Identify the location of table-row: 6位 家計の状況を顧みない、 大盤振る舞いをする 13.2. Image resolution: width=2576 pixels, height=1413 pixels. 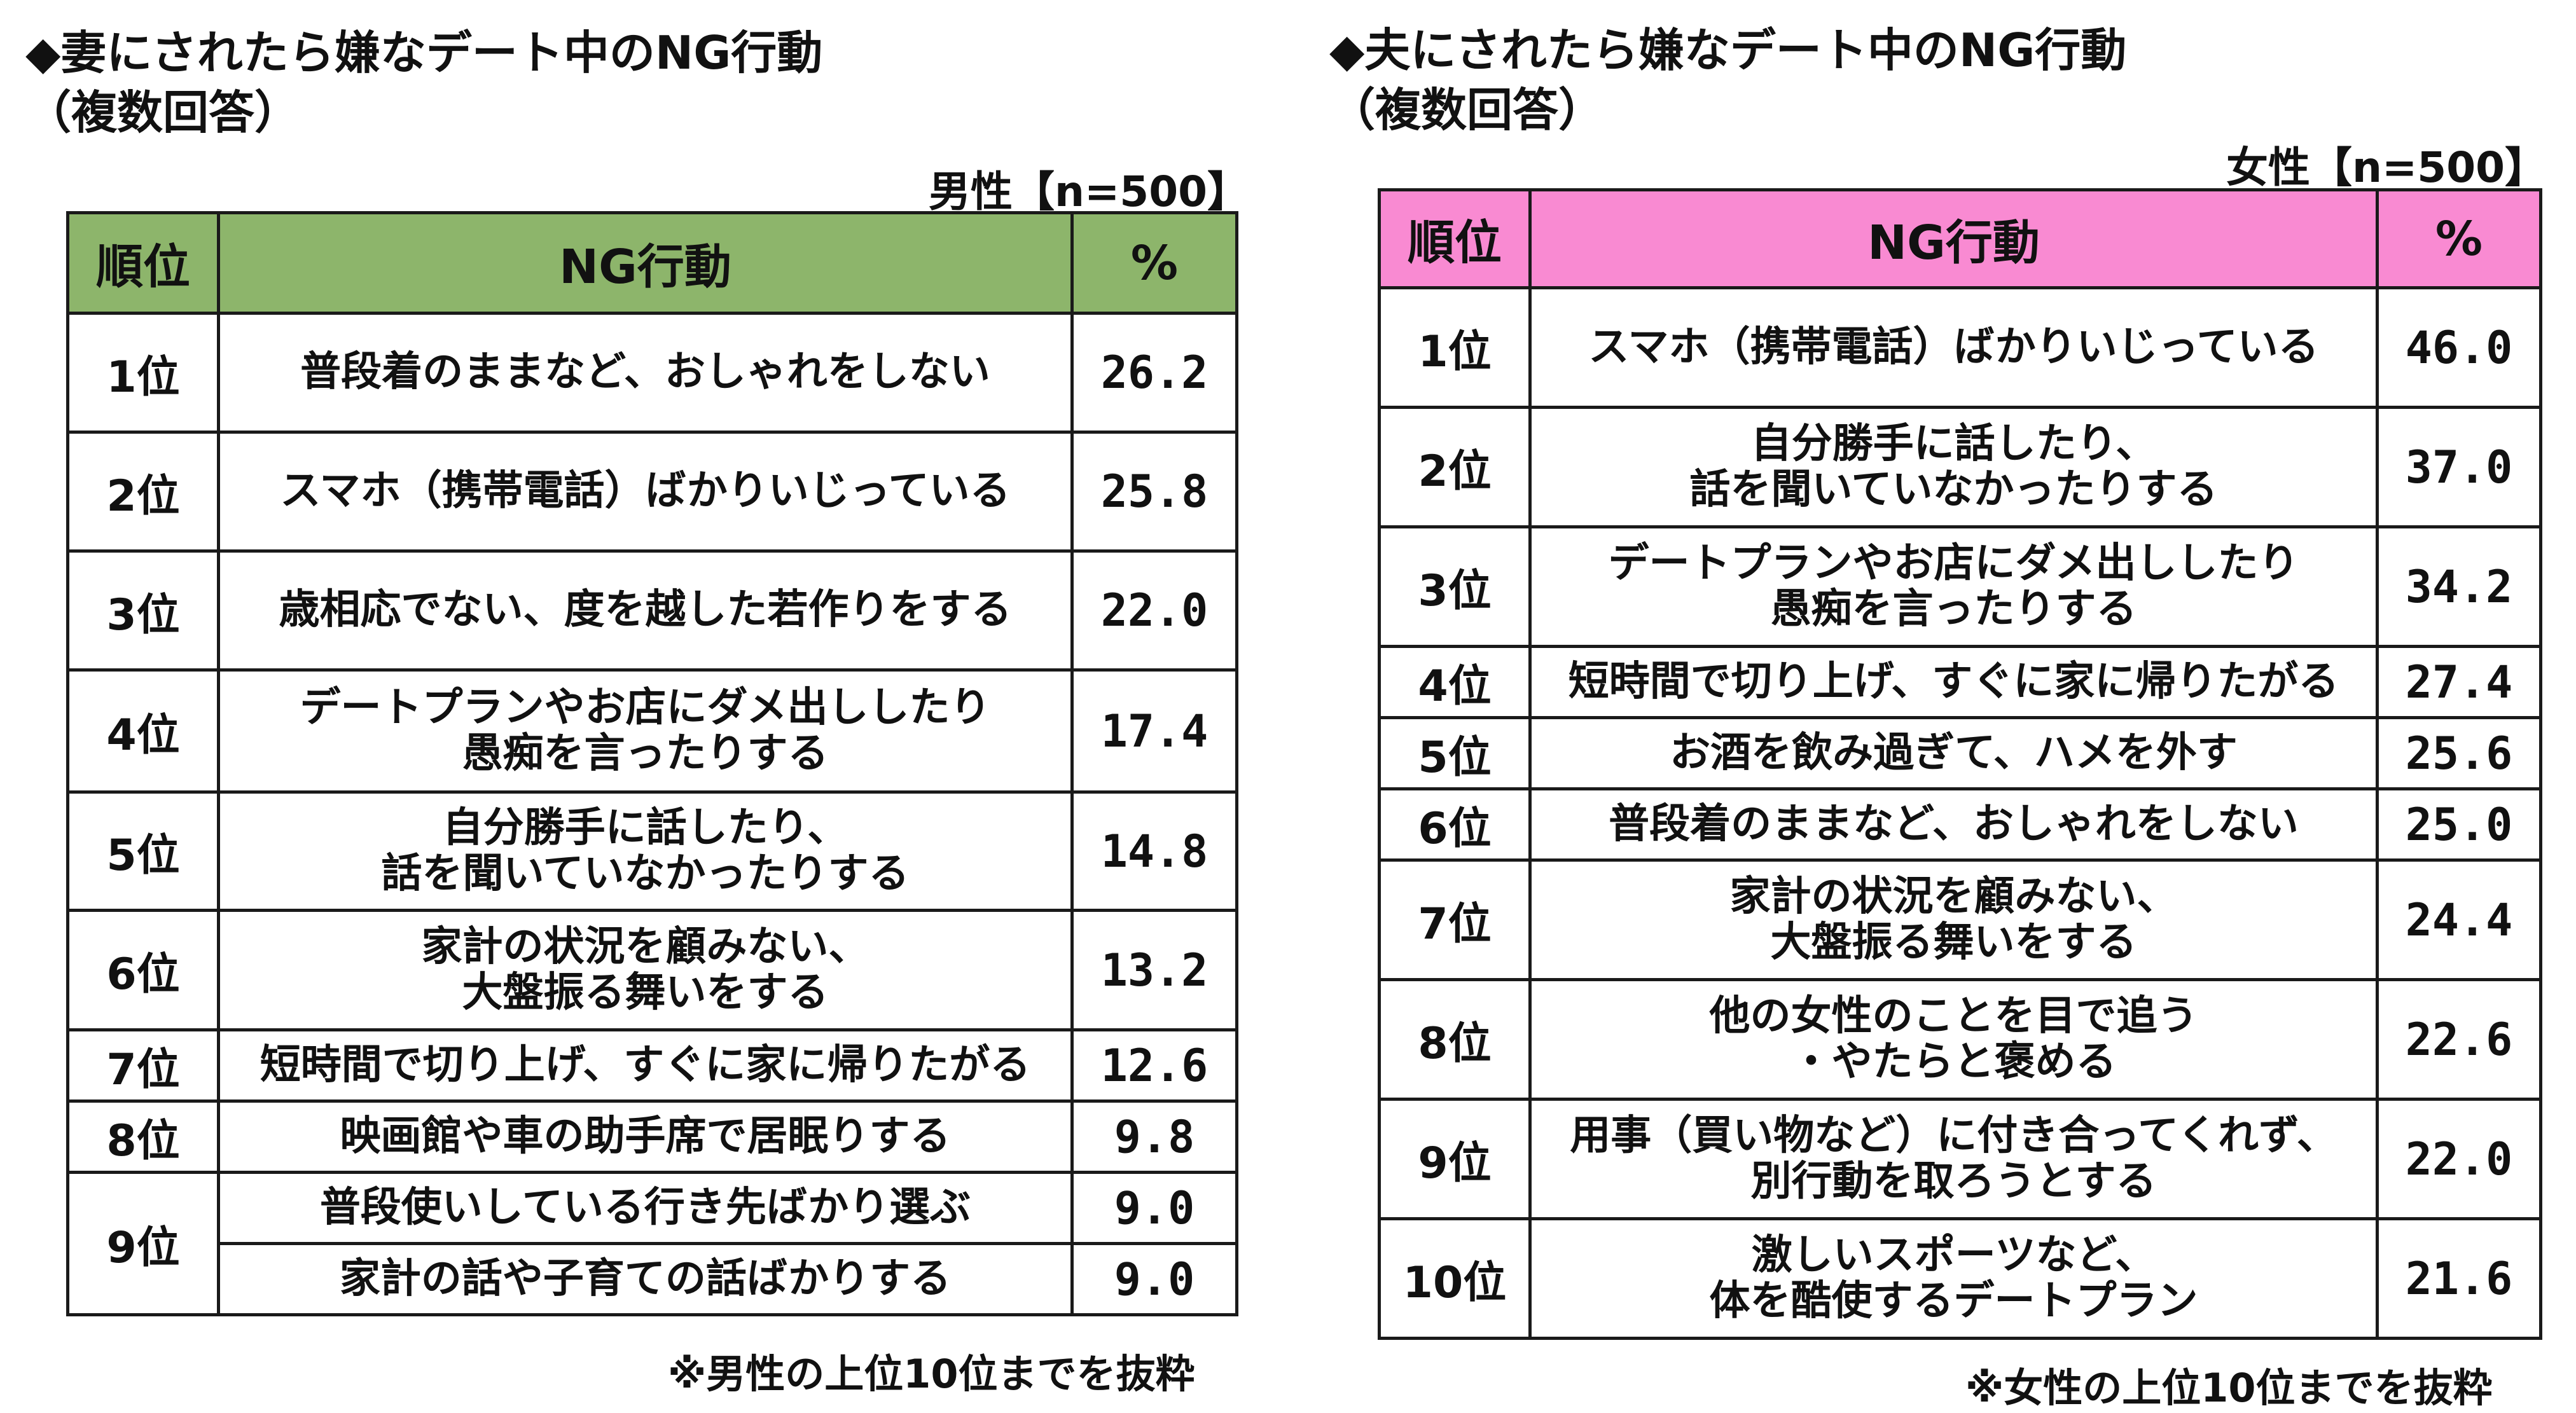
(652, 970).